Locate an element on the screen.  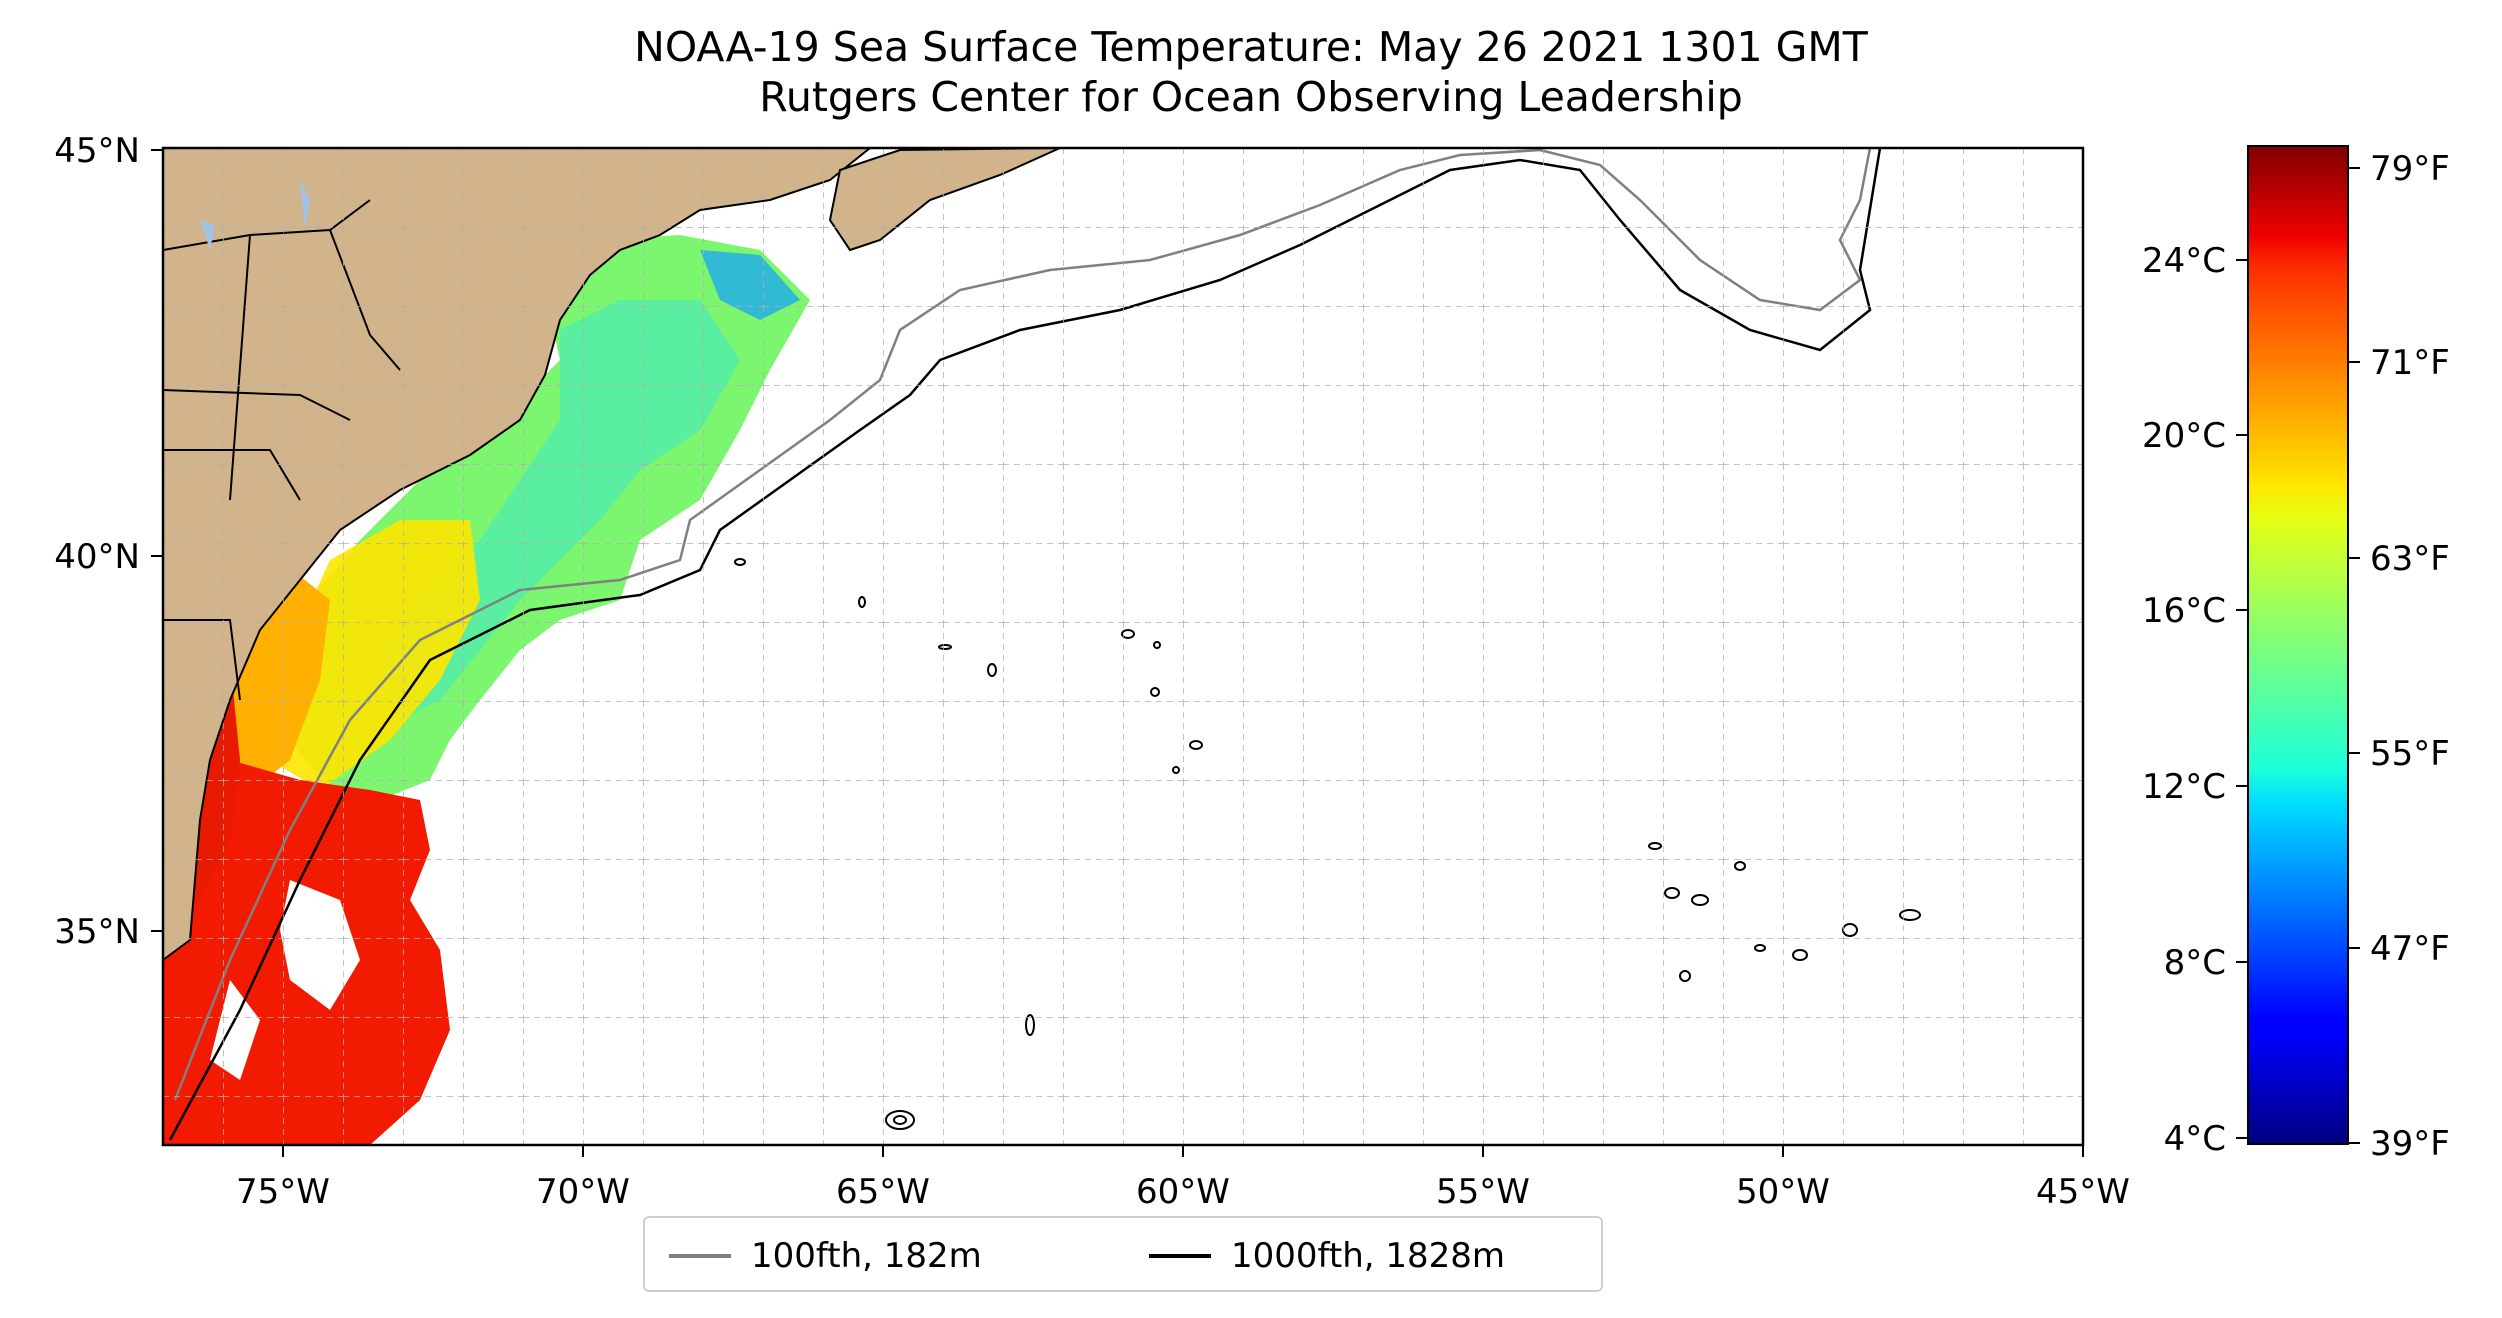
lat-tick-label: 45°N is located at coordinates (97, 151).